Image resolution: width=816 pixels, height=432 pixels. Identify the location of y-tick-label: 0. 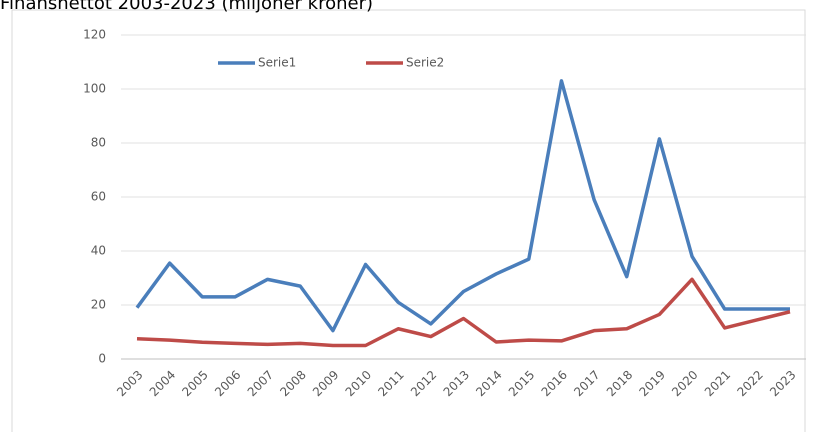
(102, 359).